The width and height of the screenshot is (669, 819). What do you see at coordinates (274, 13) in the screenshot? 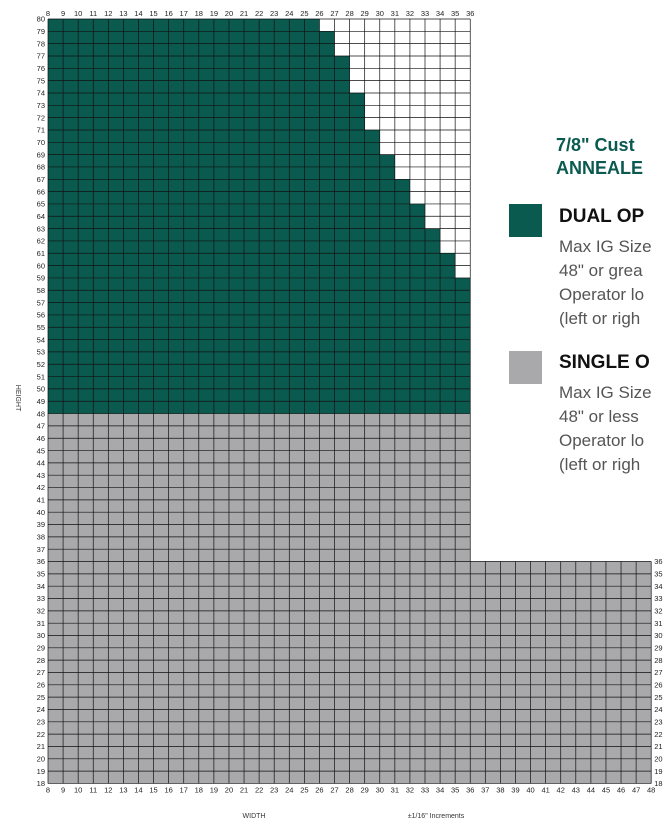
I see `x-tick-label-top: 23` at bounding box center [274, 13].